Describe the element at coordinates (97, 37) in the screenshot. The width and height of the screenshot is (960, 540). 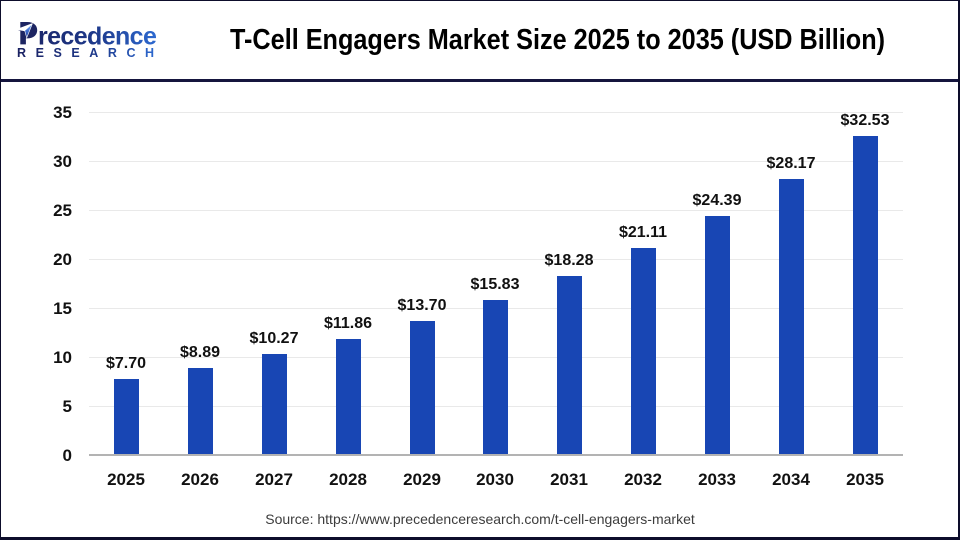
I see `svg-text: recedence` at that location.